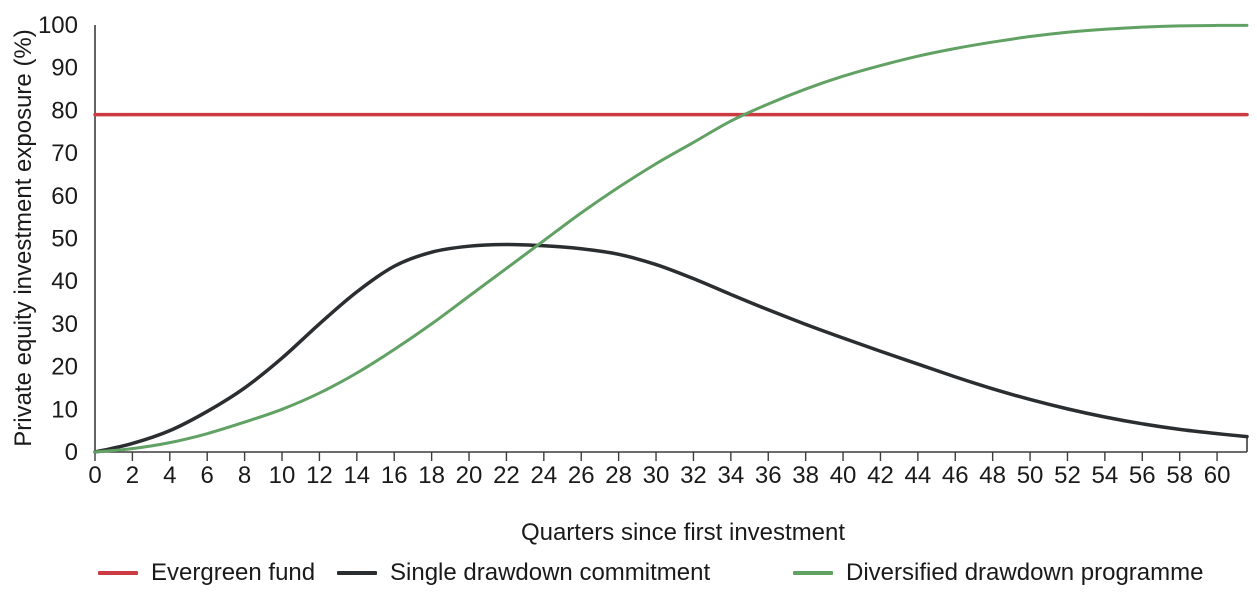 This screenshot has width=1257, height=601. I want to click on x-tick-label: 6, so click(207, 475).